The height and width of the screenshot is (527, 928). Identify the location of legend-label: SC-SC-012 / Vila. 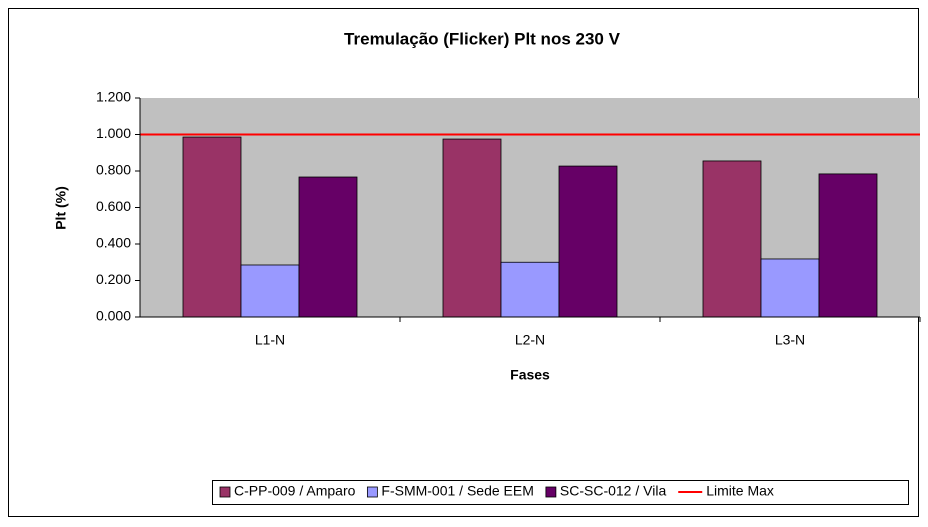
(613, 491).